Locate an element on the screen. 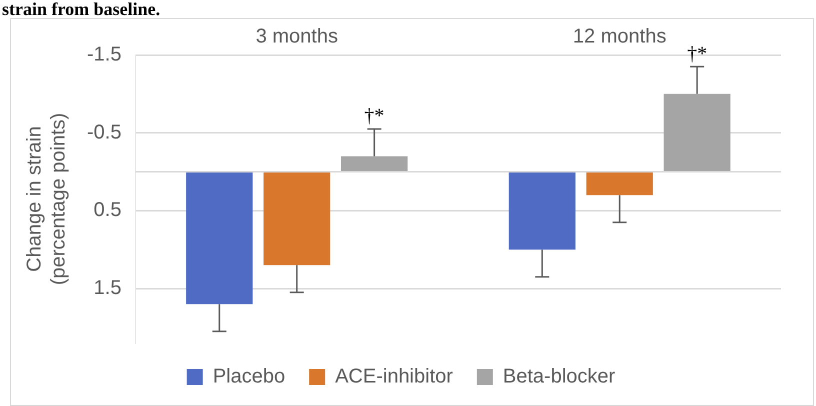  x-tick-label: 12 months is located at coordinates (619, 37).